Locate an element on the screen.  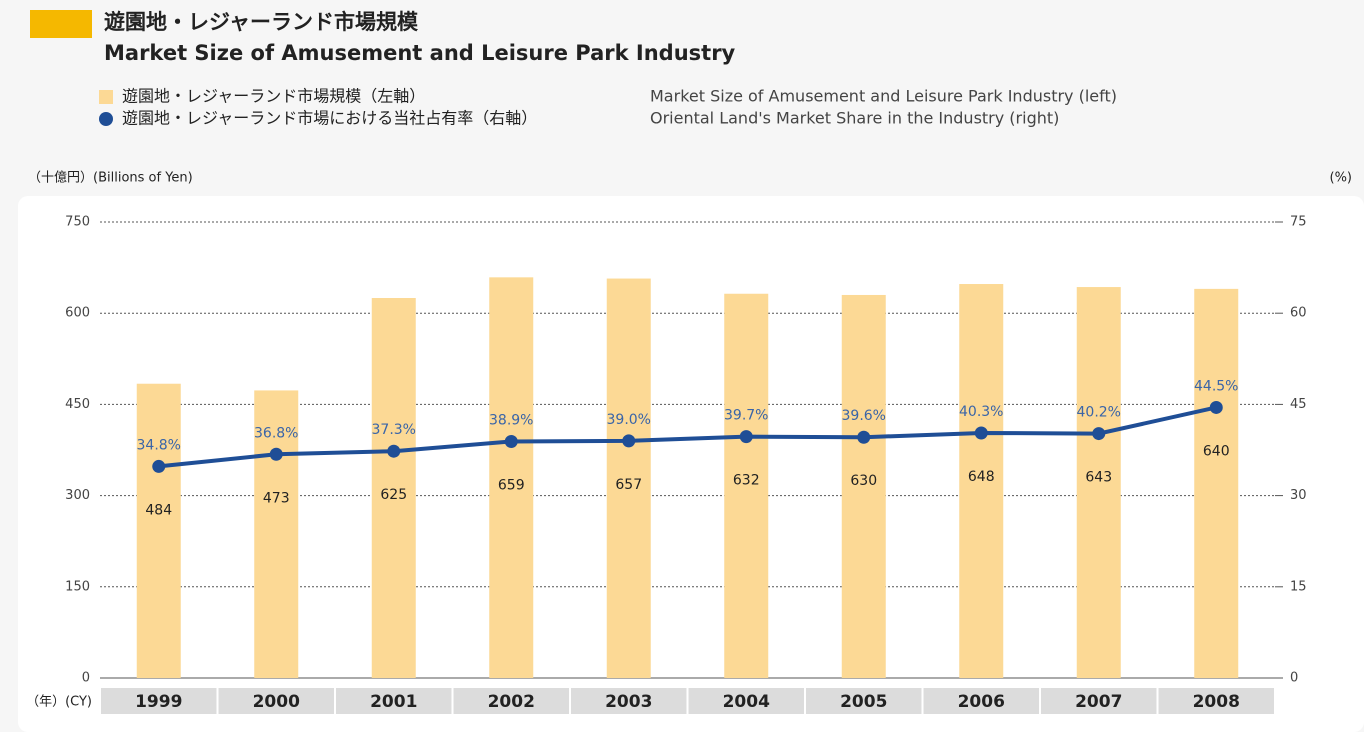
line-value-label: 39.7% is located at coordinates (746, 416).